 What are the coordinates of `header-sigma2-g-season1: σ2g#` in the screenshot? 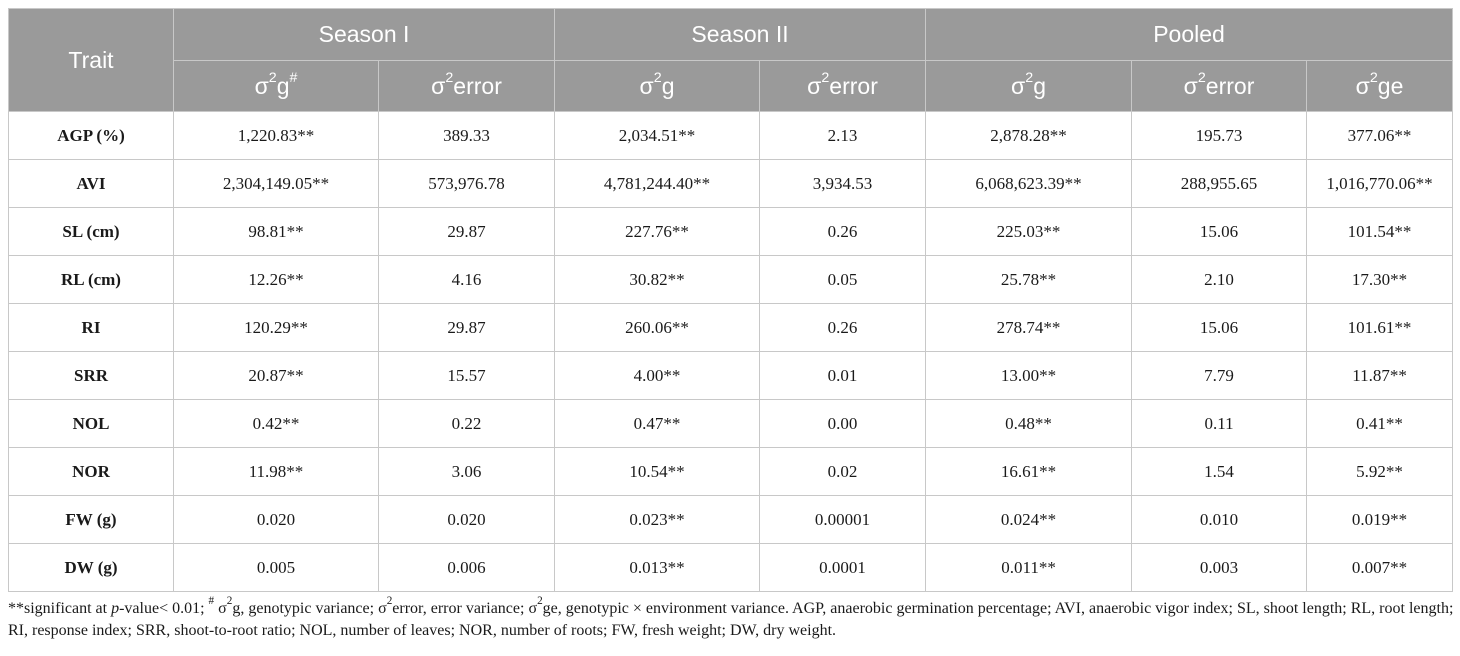 It's located at (276, 86).